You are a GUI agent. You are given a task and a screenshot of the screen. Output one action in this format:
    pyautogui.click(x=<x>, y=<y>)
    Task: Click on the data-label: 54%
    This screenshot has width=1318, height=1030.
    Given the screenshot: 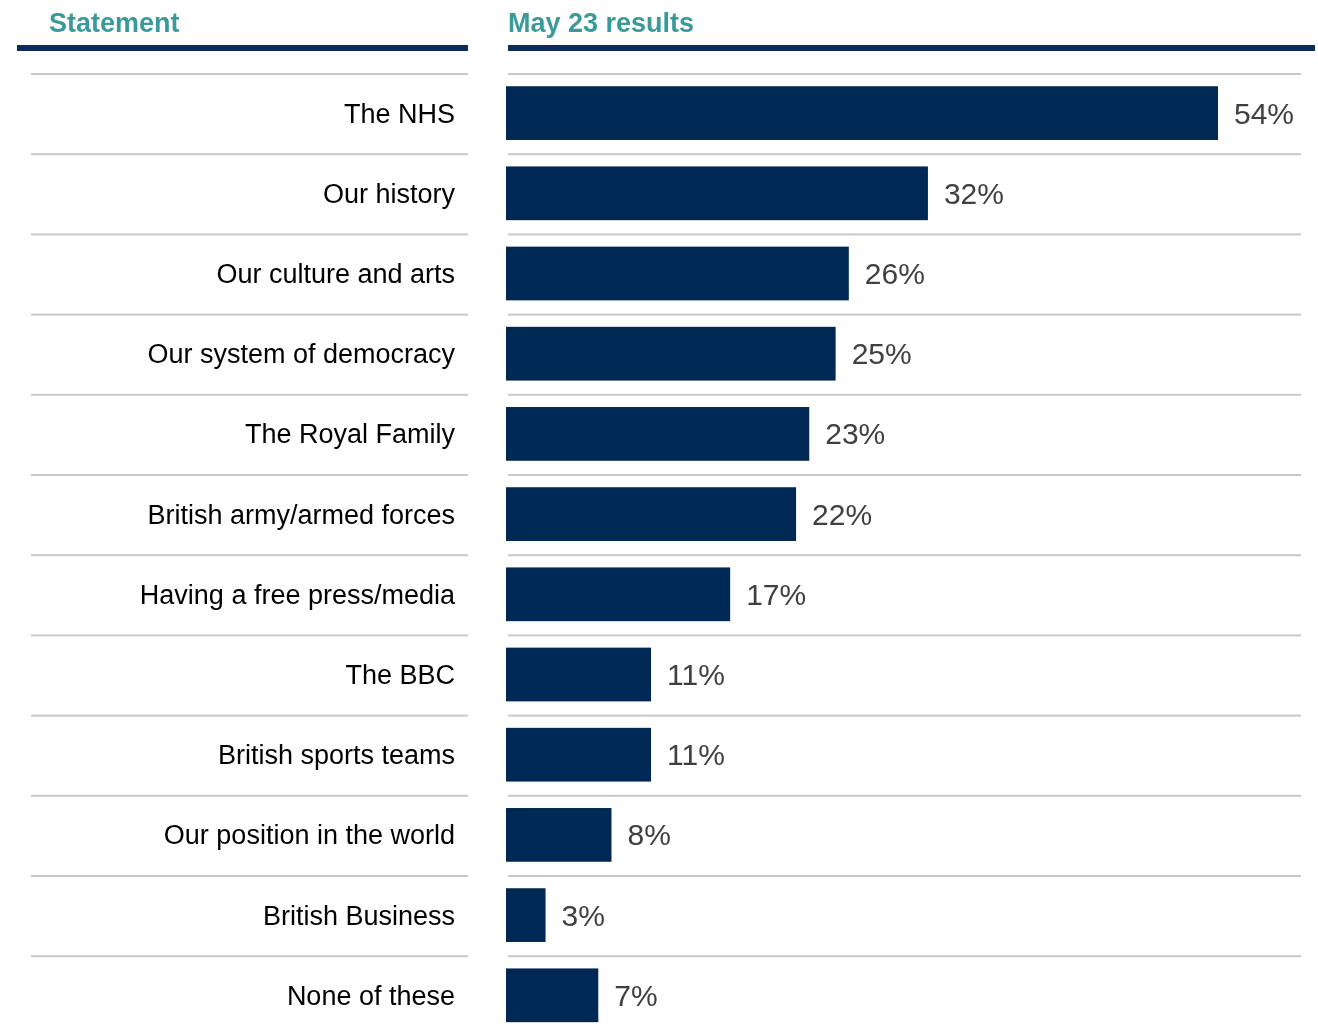 What is the action you would take?
    pyautogui.click(x=1264, y=113)
    